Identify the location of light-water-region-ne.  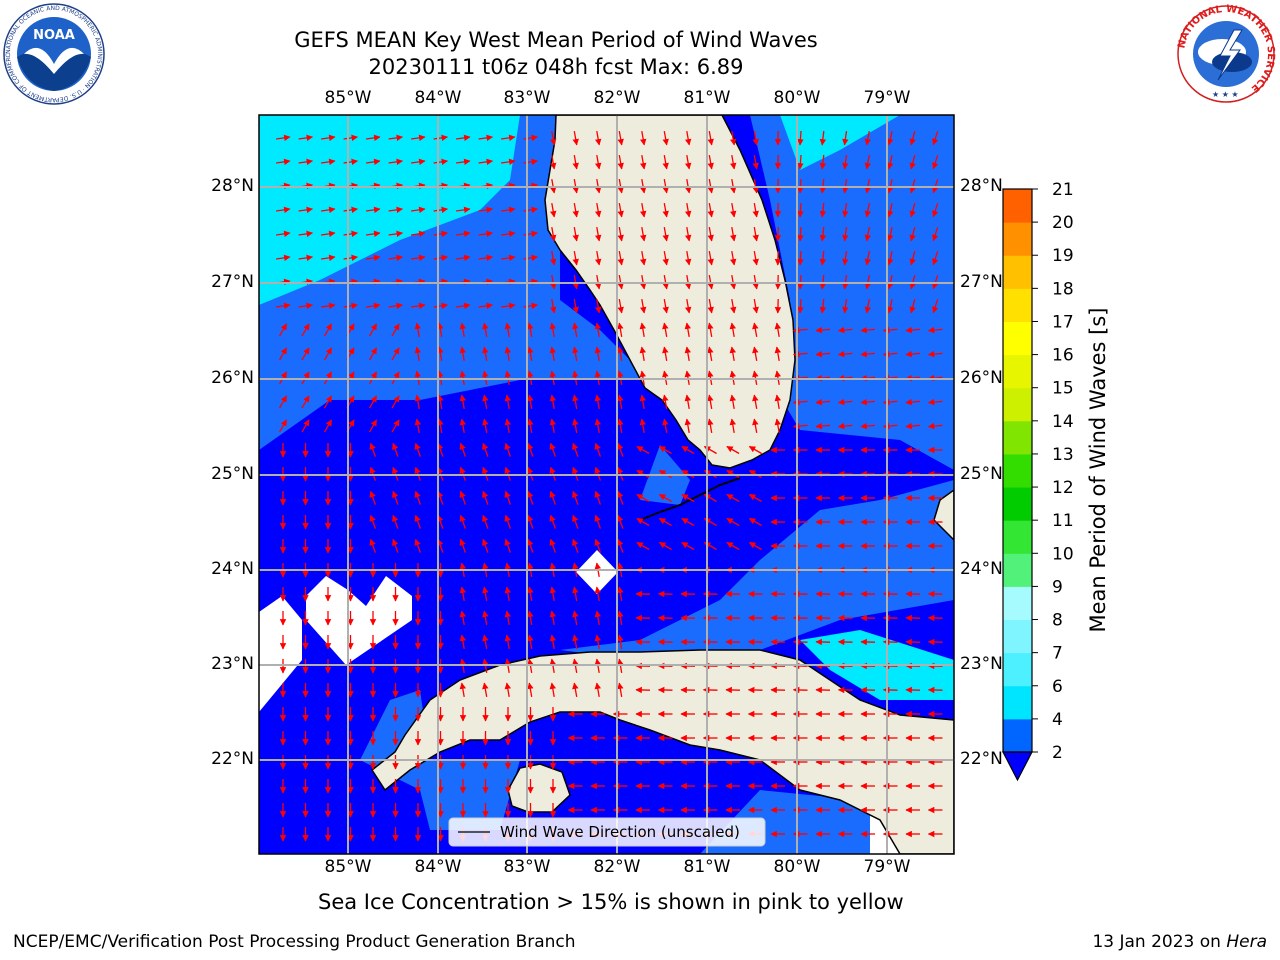
(840, 142).